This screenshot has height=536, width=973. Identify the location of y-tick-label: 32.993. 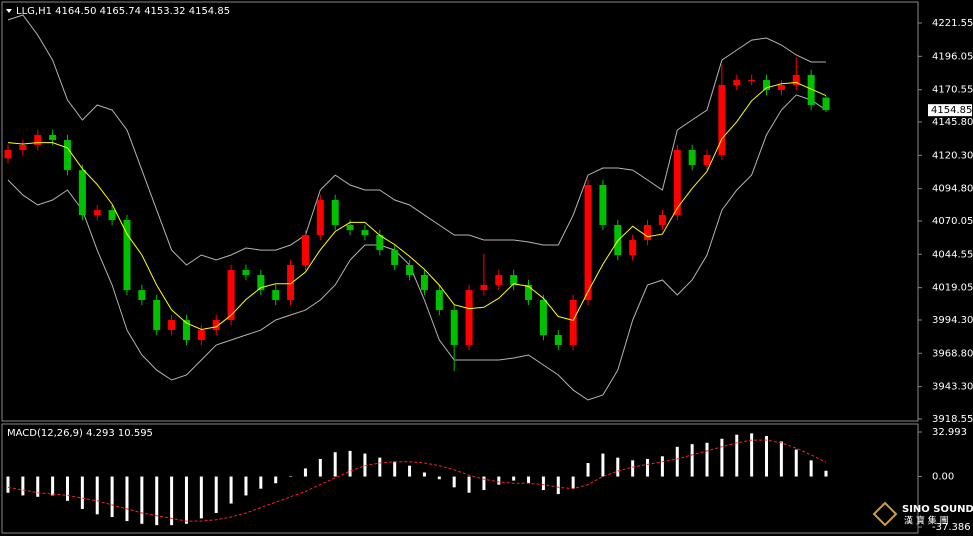
(949, 432).